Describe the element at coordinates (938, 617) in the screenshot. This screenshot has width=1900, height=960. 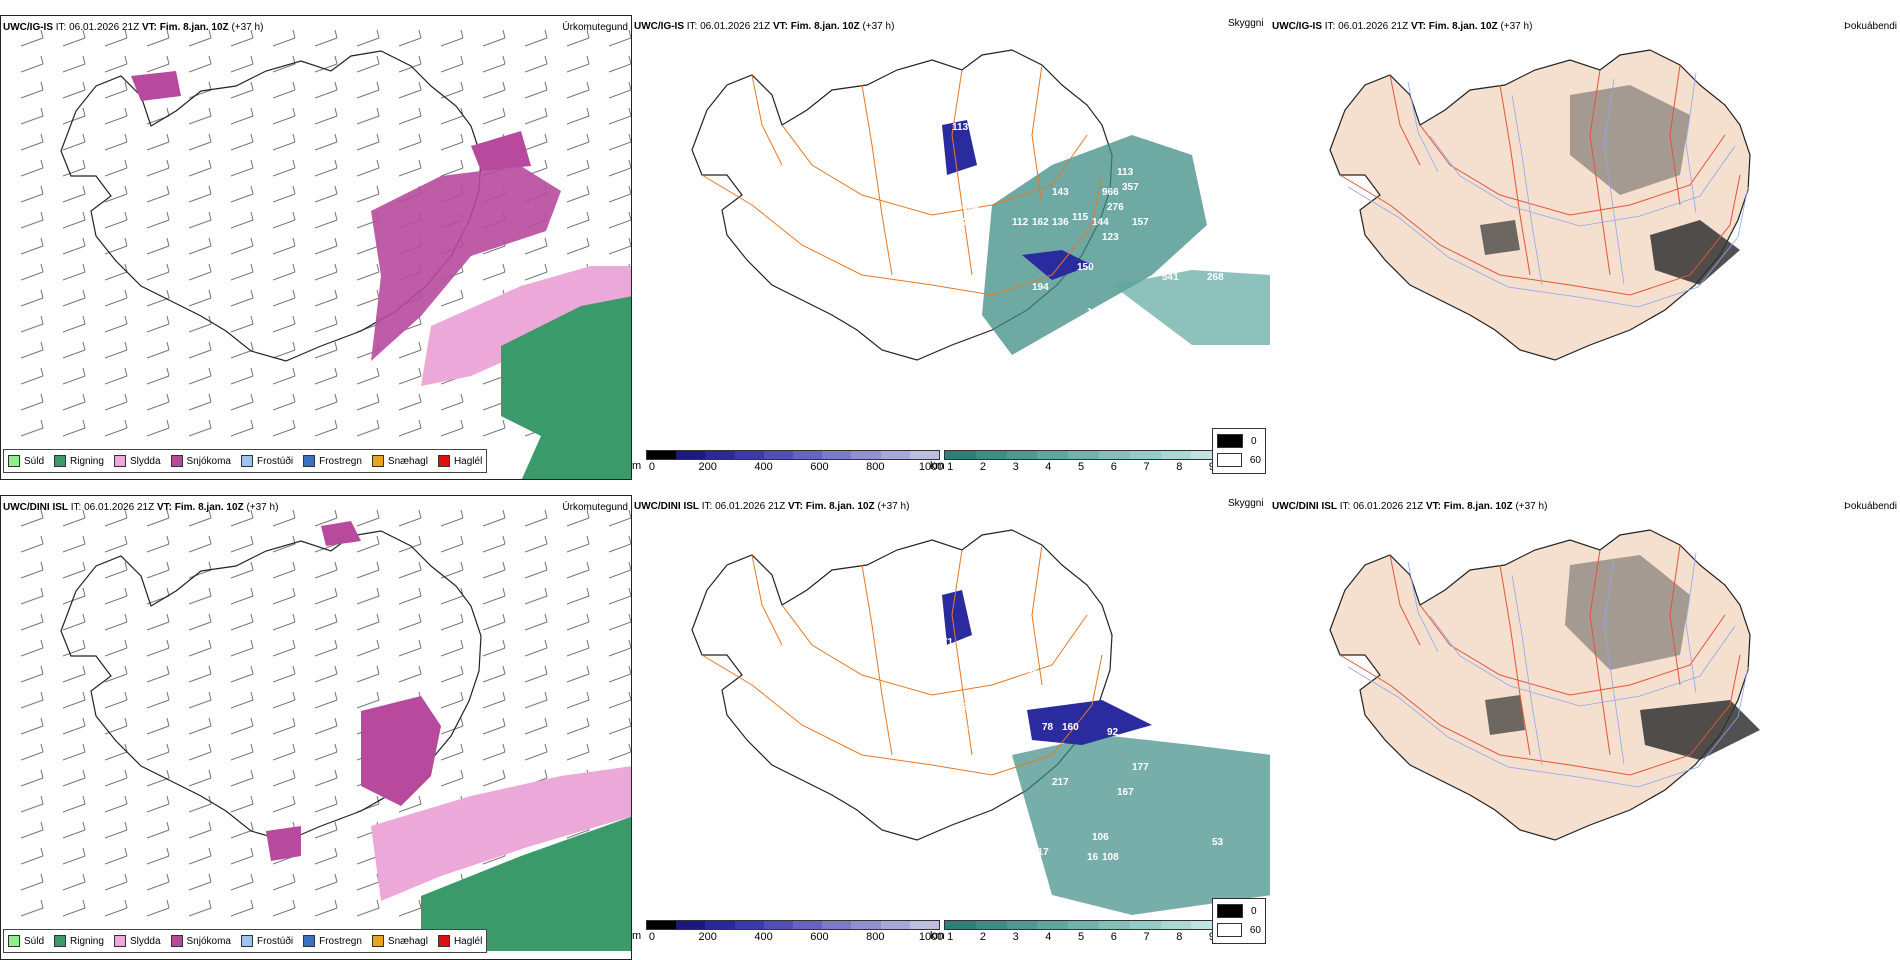
I see `visibility-value-label: 88` at that location.